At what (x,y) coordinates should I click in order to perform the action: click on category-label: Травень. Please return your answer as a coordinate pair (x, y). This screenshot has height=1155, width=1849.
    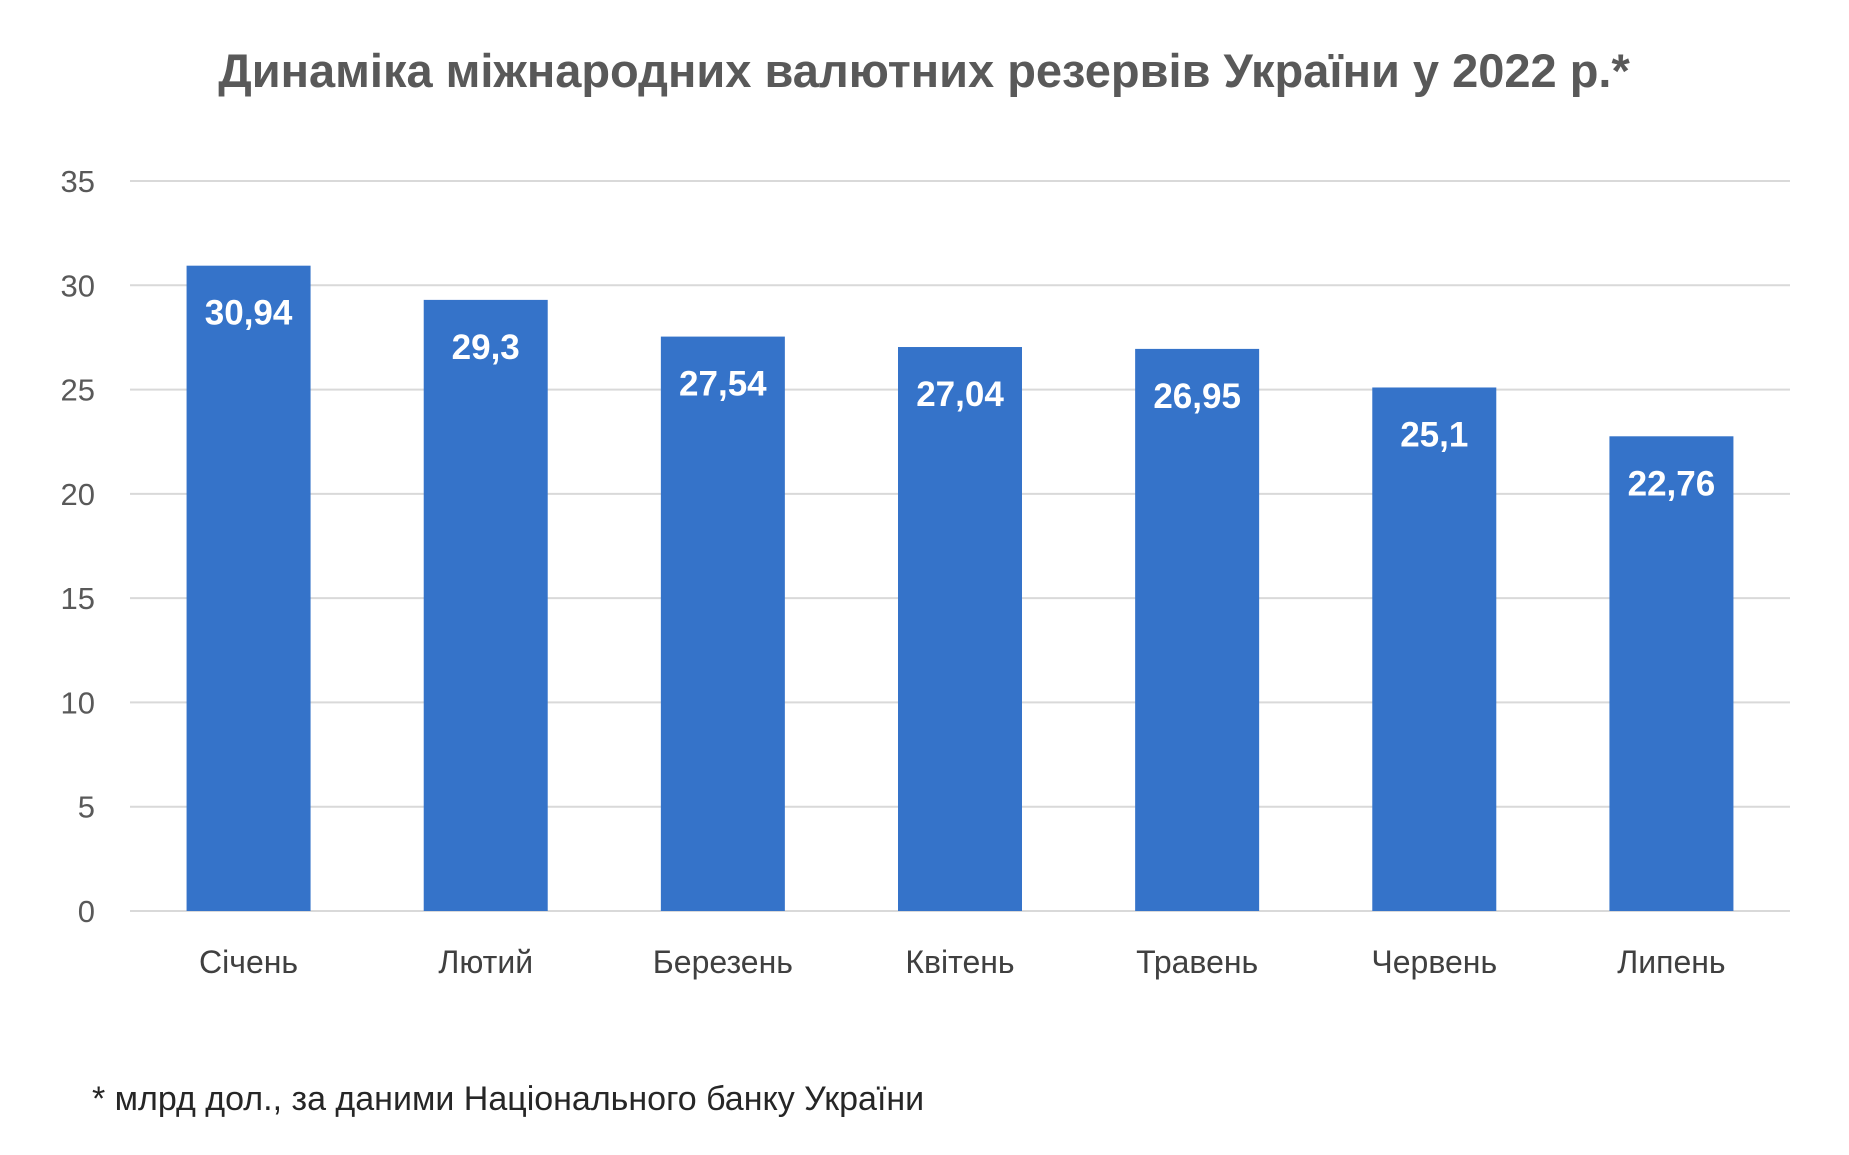
    Looking at the image, I should click on (1197, 962).